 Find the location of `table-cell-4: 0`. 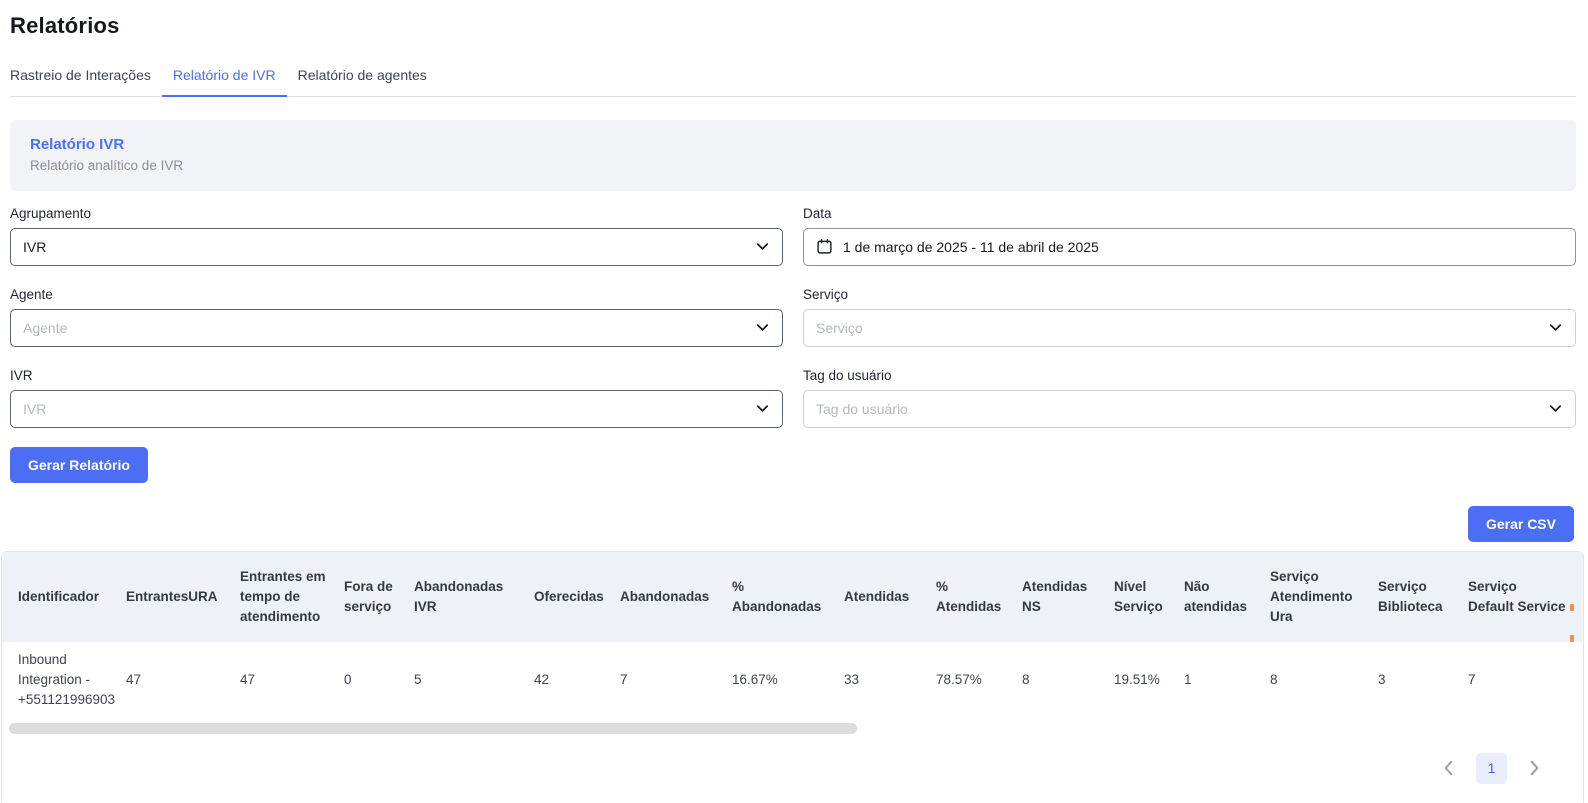

table-cell-4: 0 is located at coordinates (348, 679).